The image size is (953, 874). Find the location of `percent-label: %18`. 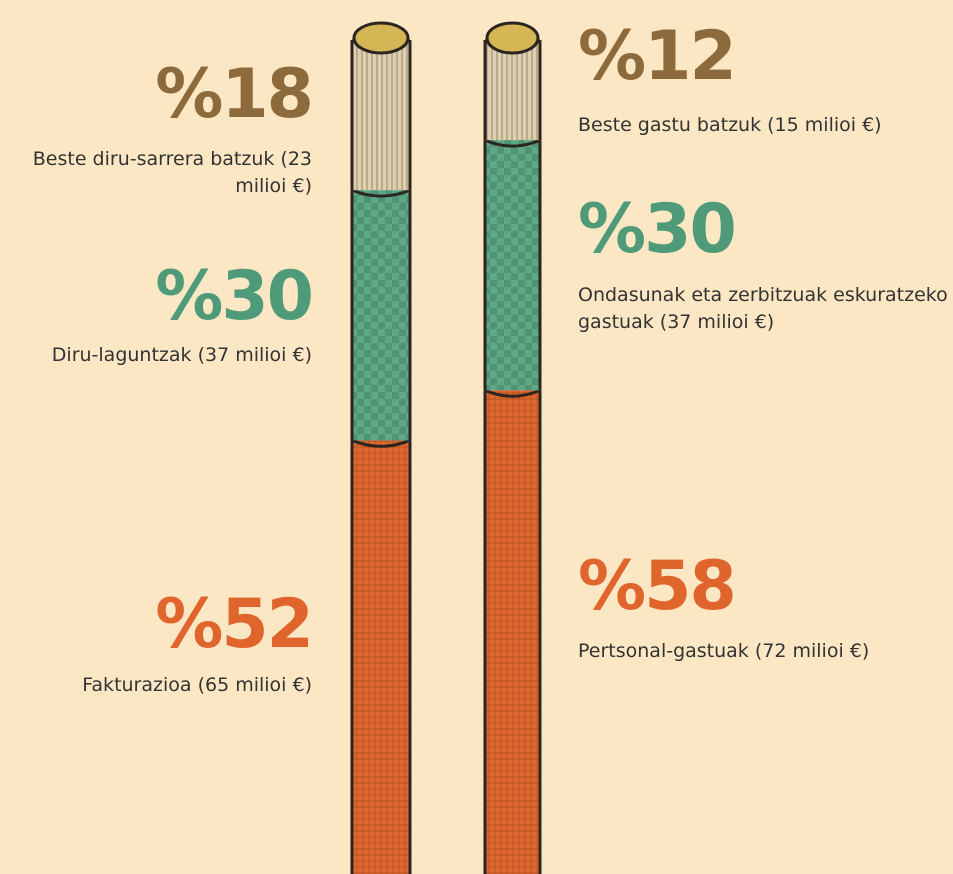

percent-label: %18 is located at coordinates (234, 94).